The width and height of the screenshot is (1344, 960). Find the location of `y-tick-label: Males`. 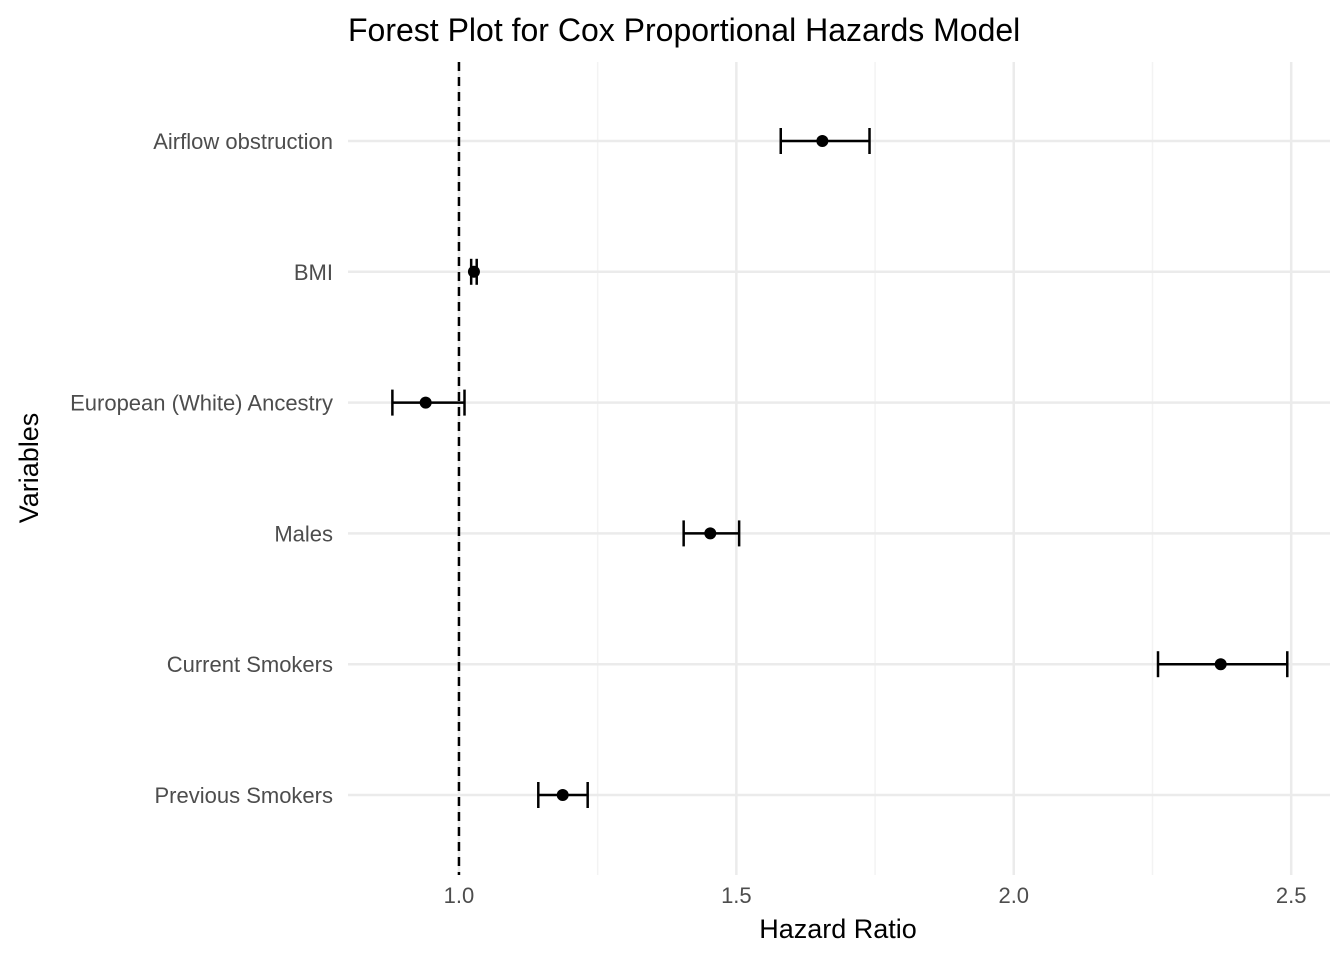

y-tick-label: Males is located at coordinates (303, 533).